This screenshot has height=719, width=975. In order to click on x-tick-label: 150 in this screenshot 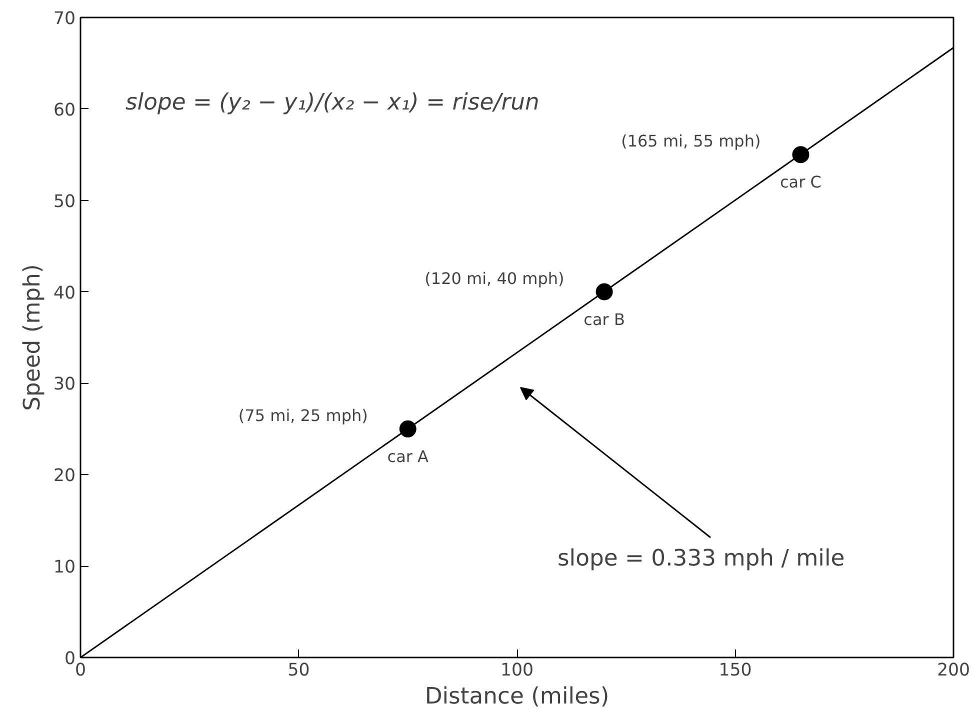, I will do `click(735, 670)`.